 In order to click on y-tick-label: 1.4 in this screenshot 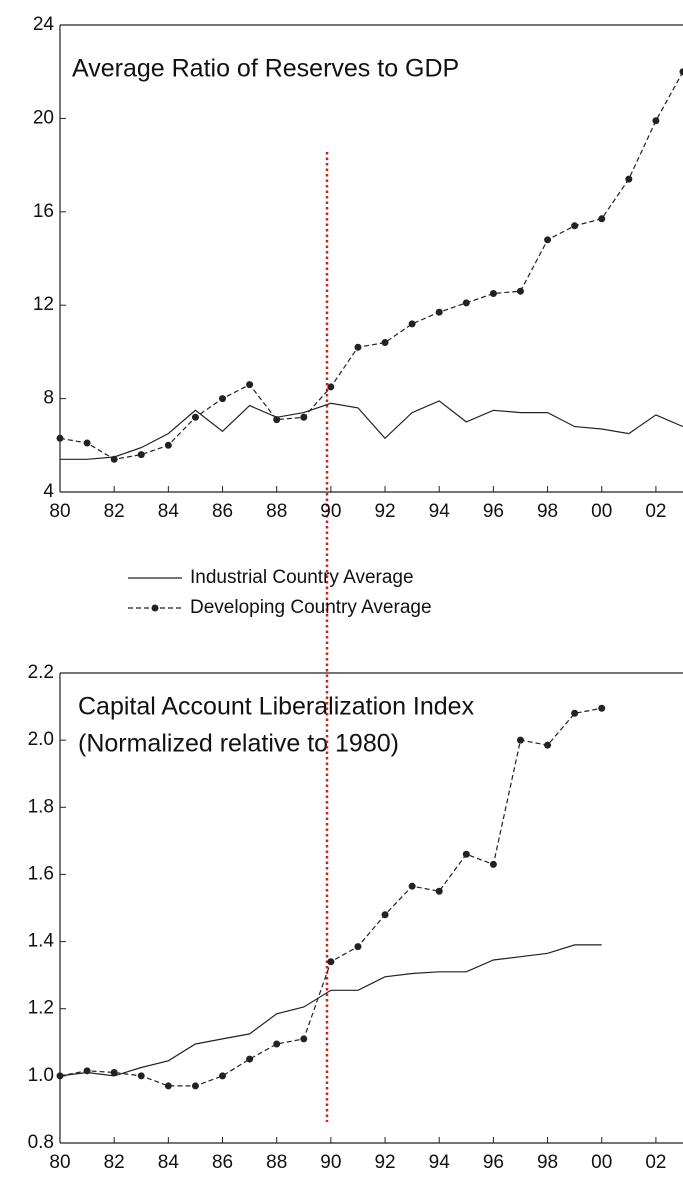, I will do `click(41, 941)`.